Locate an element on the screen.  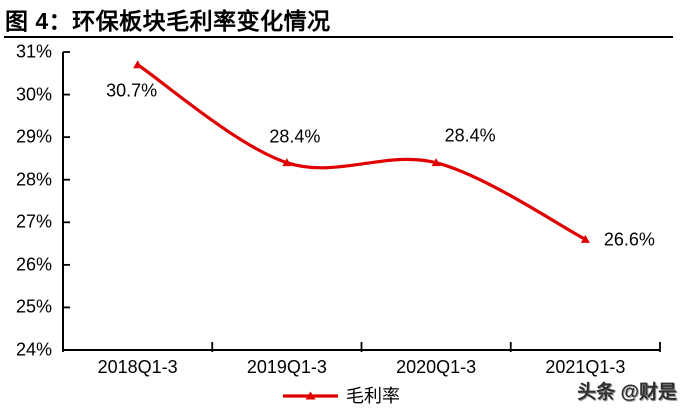
data-label: 26.6% is located at coordinates (629, 239).